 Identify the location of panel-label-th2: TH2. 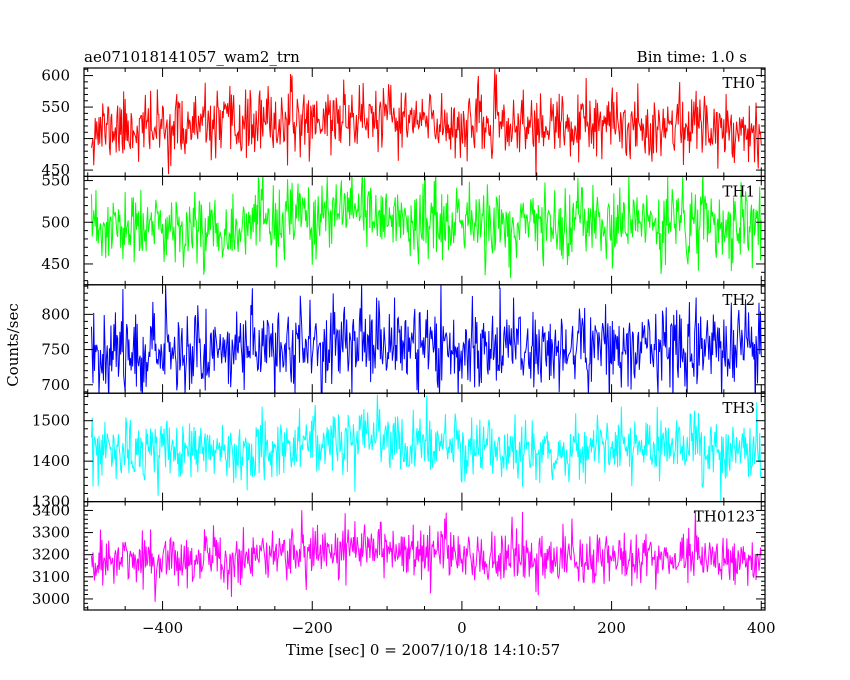
(738, 300).